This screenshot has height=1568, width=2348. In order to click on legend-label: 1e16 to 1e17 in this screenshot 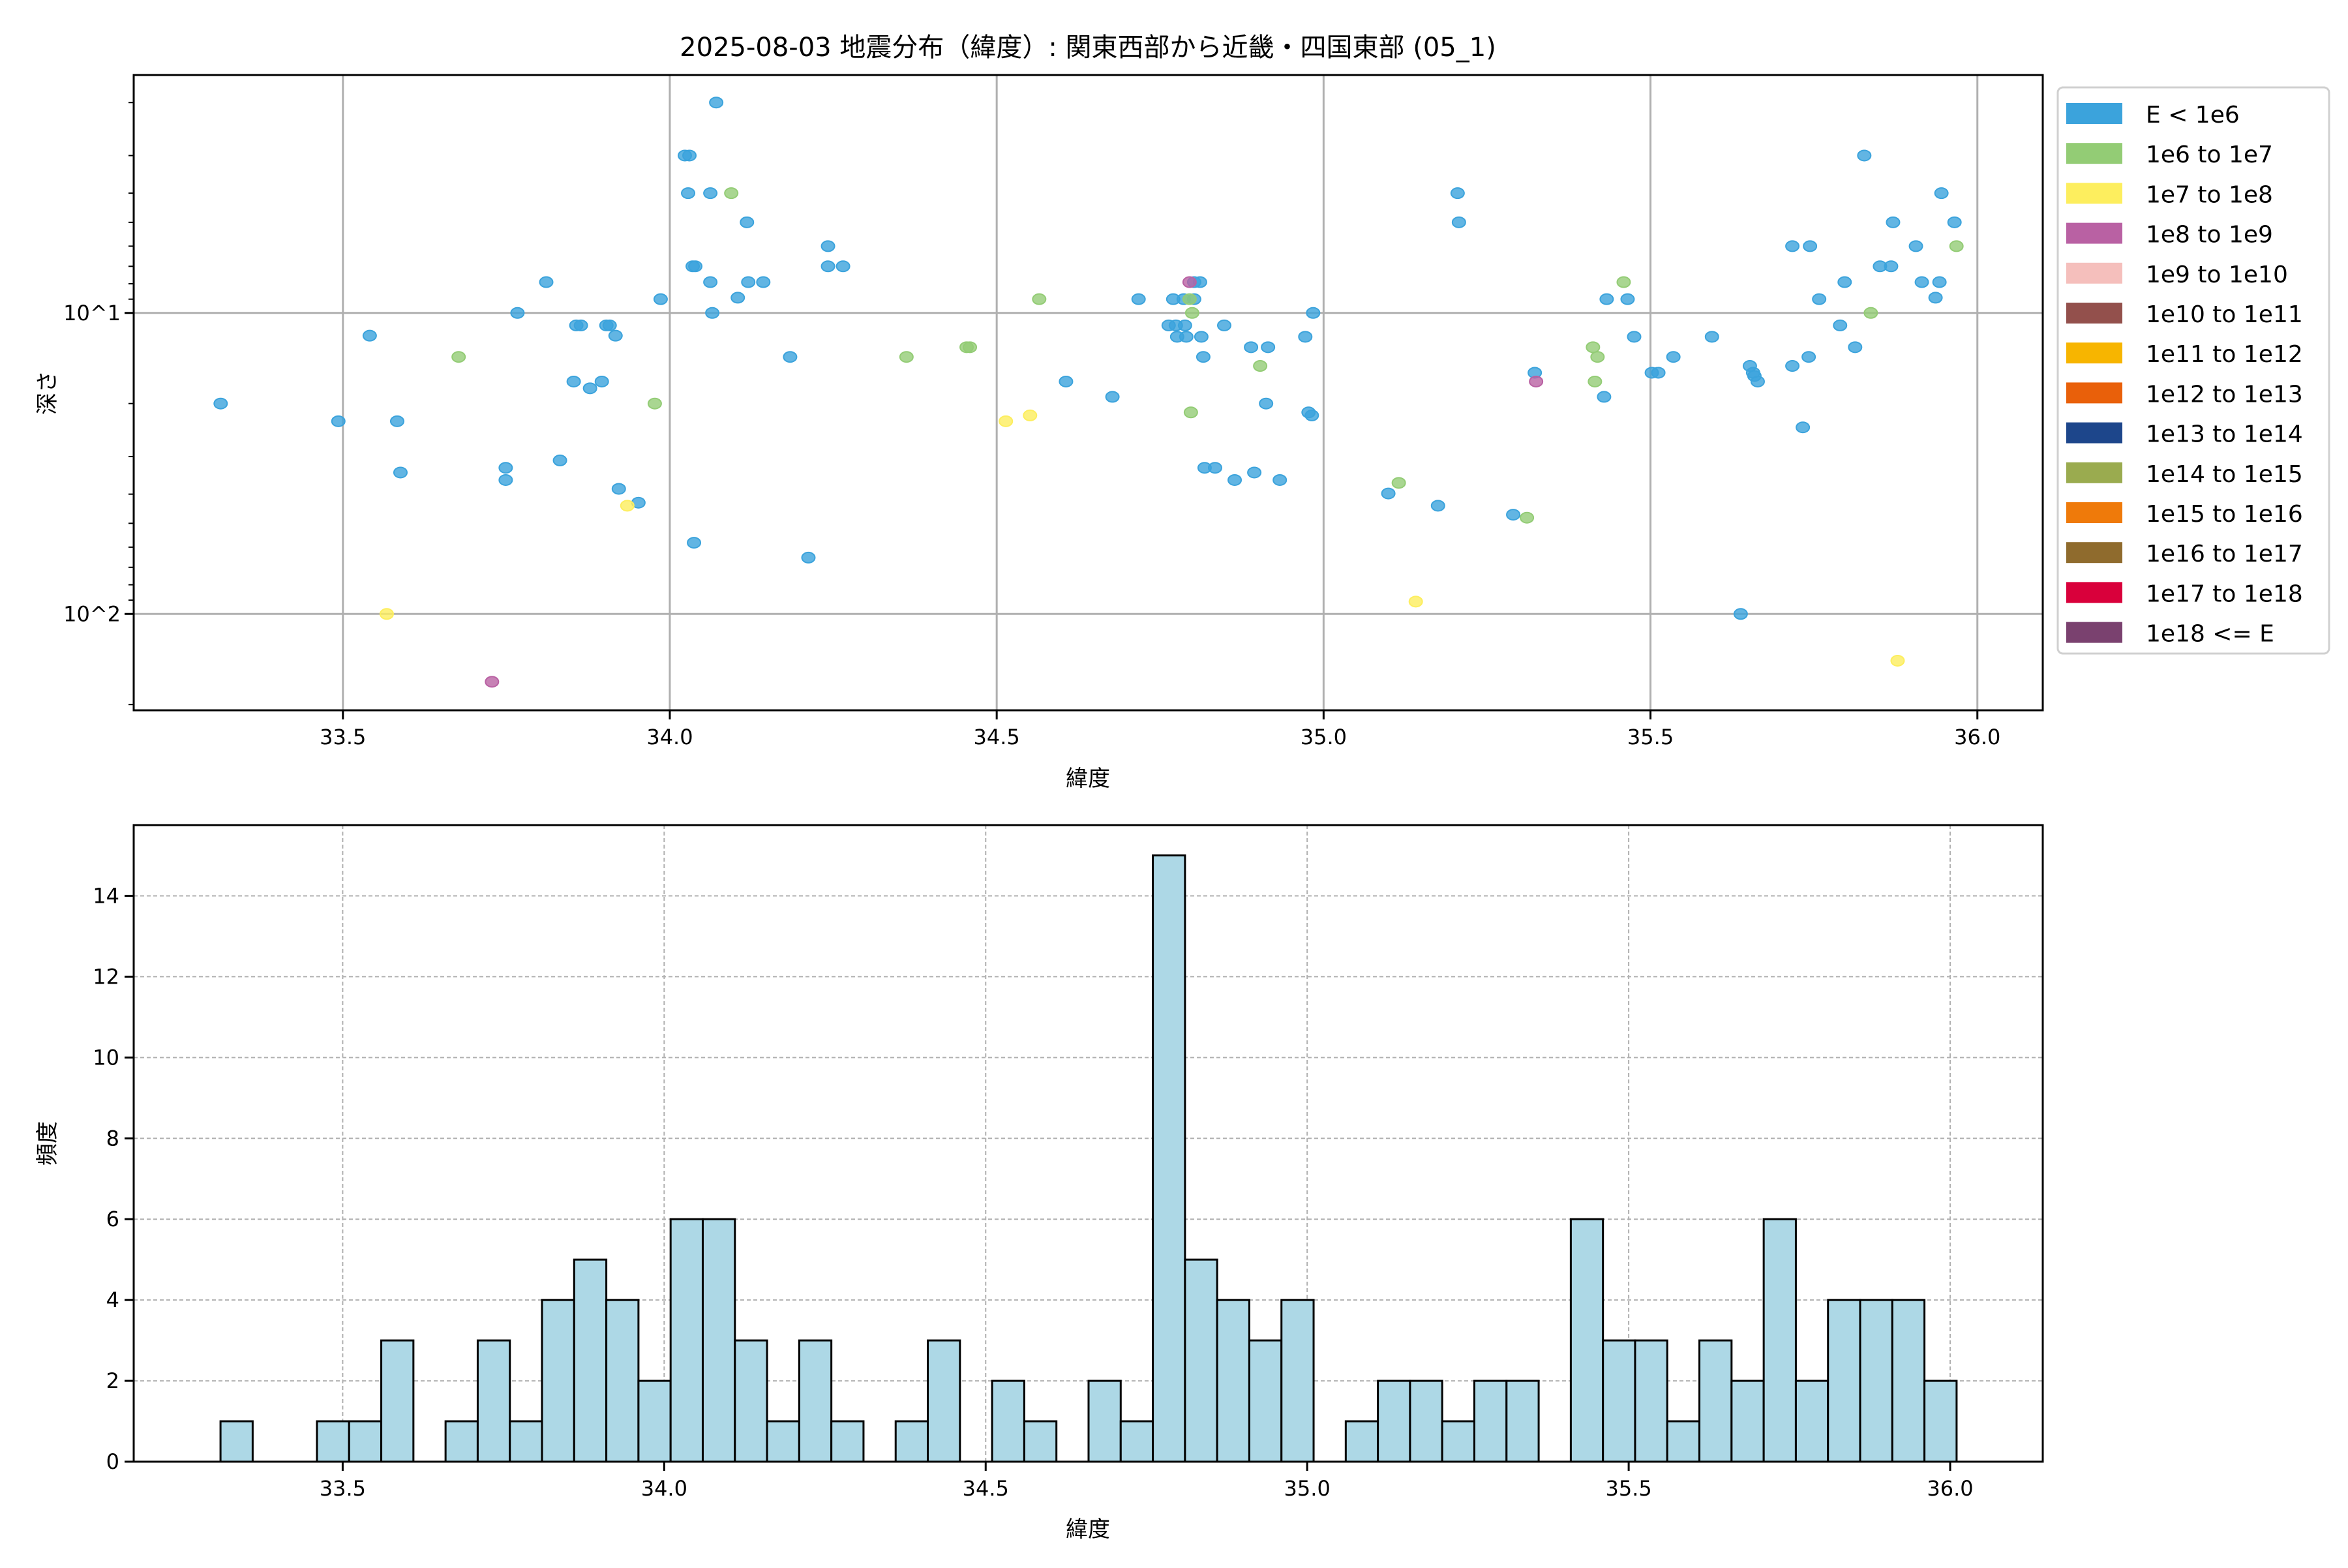, I will do `click(2224, 554)`.